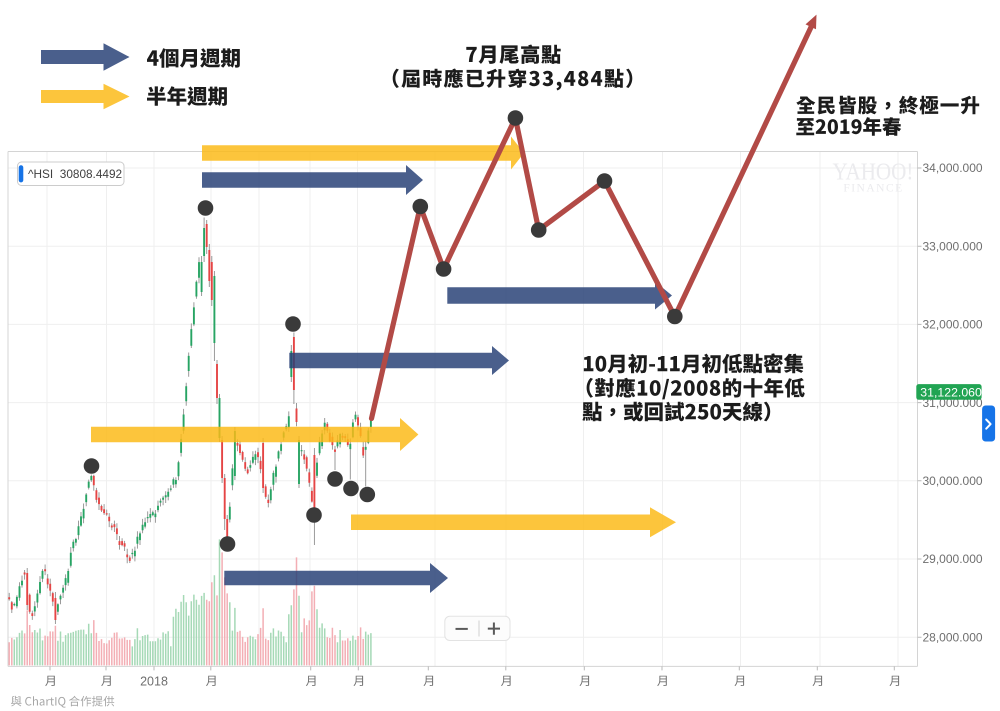 This screenshot has height=711, width=1000. What do you see at coordinates (75, 174) in the screenshot?
I see `svg-text: ^HSI 30808.4492` at bounding box center [75, 174].